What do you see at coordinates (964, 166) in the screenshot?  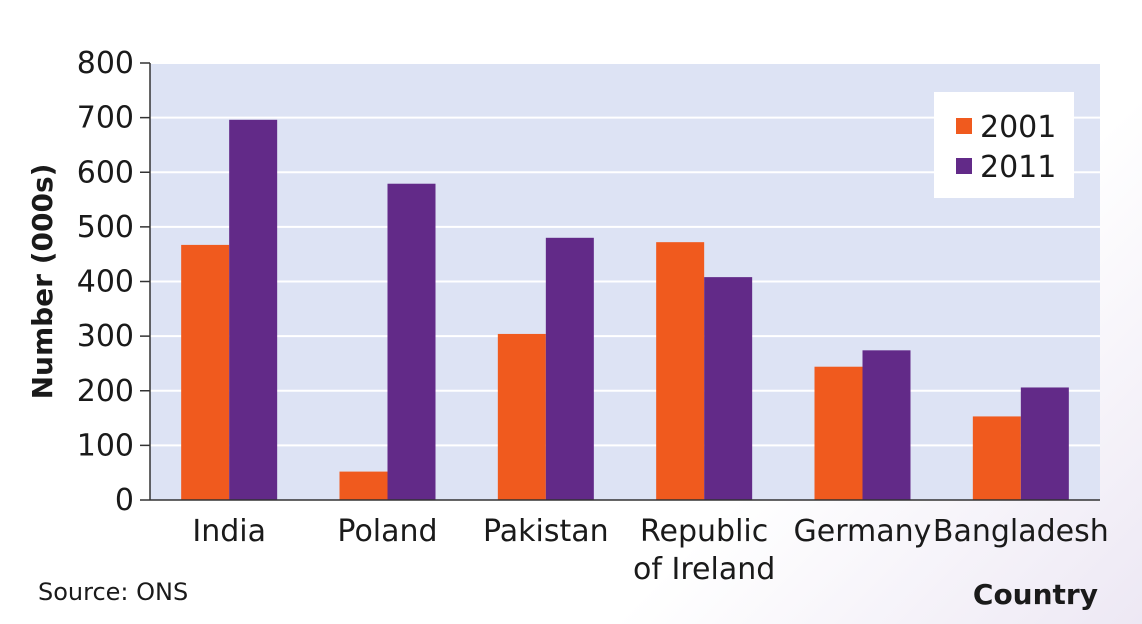 I see `legend-swatch-2011` at bounding box center [964, 166].